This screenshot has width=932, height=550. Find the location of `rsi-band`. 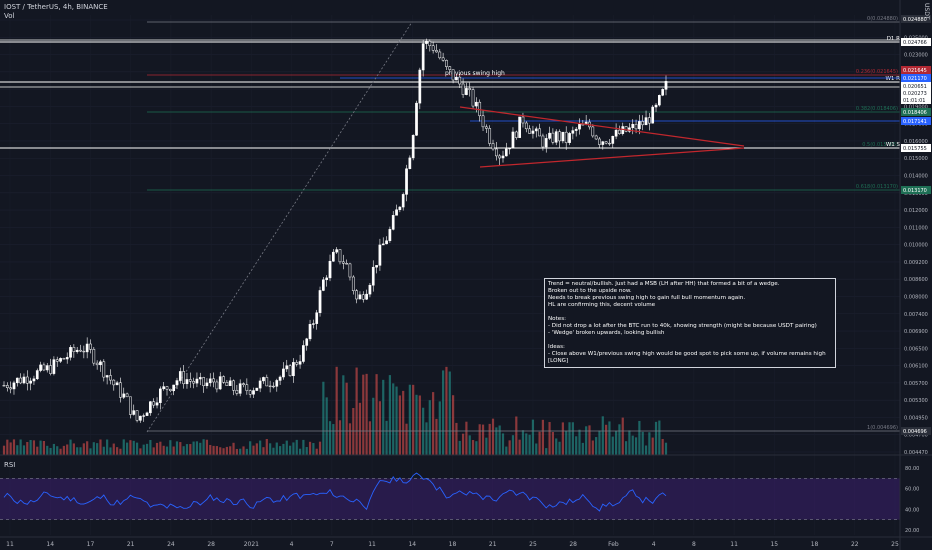

rsi-band is located at coordinates (450, 499).